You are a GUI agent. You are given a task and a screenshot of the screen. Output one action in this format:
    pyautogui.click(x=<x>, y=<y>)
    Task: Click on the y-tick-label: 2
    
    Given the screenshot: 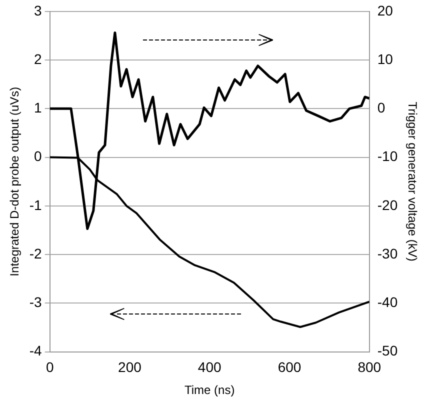 What is the action you would take?
    pyautogui.click(x=38, y=58)
    